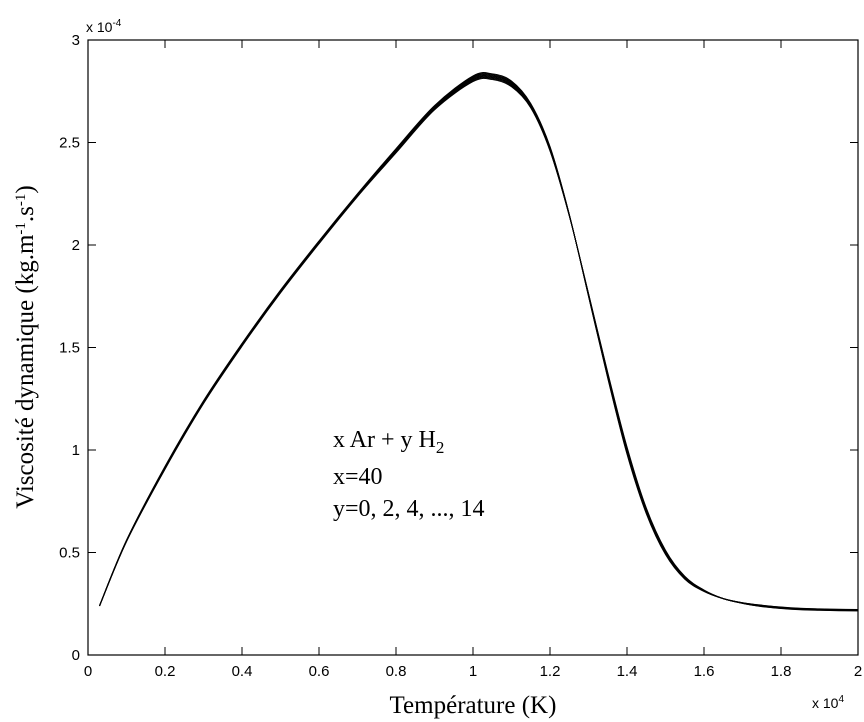 This screenshot has height=722, width=864. I want to click on annotation-line3: y=0, 2, 4, ..., 14, so click(409, 509).